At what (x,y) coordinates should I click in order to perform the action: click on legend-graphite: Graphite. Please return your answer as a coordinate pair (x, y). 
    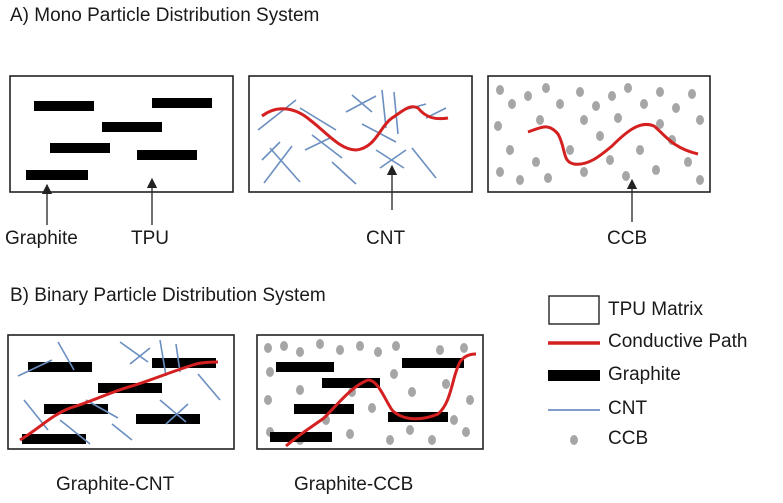
    Looking at the image, I should click on (644, 374).